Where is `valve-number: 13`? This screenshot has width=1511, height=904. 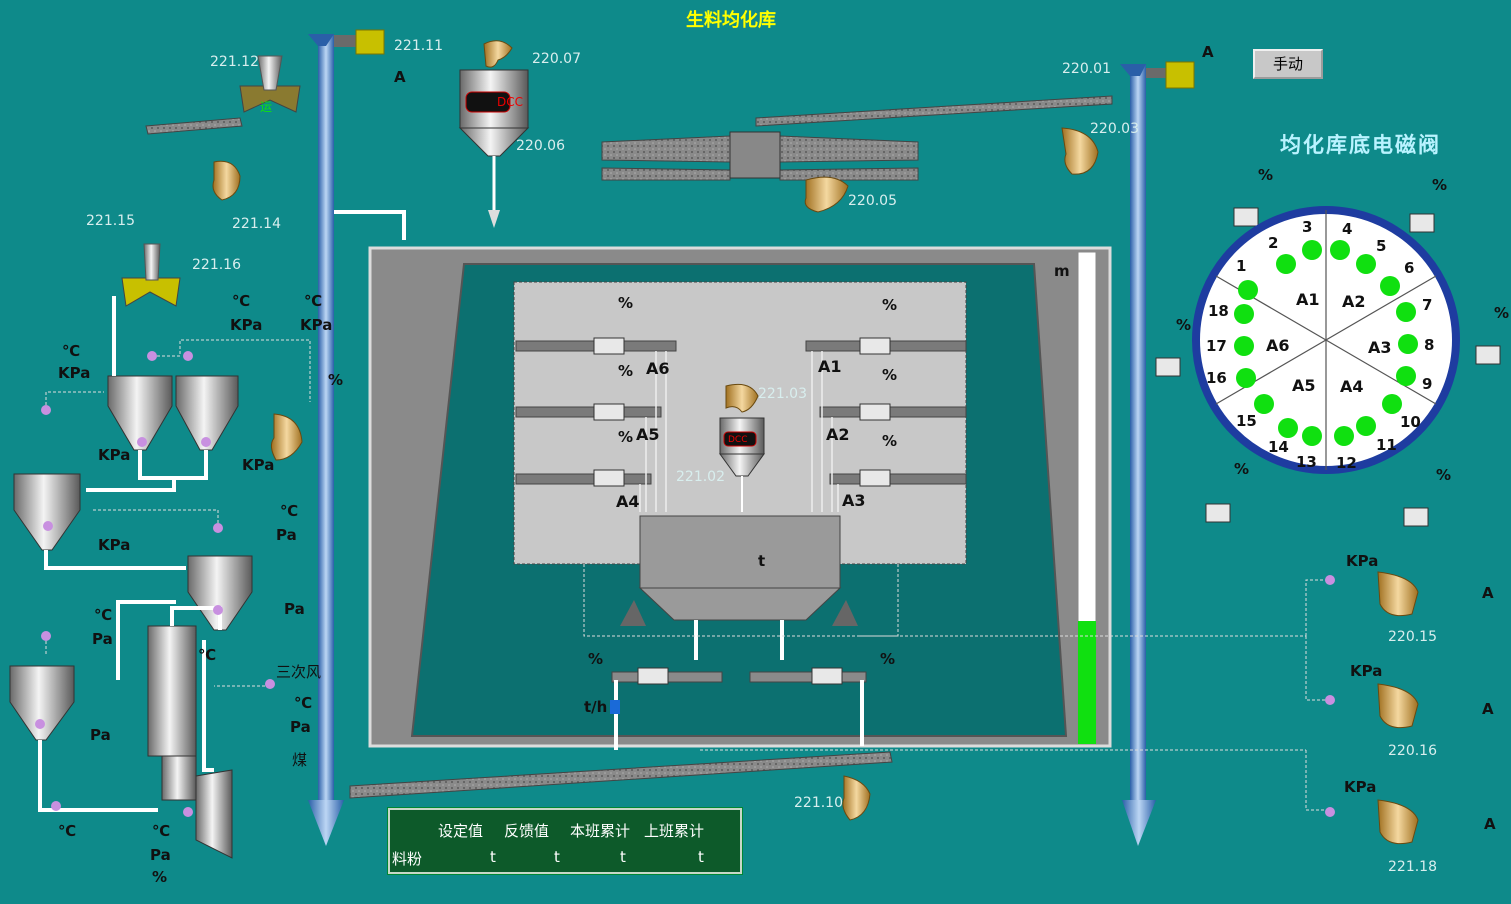 valve-number: 13 is located at coordinates (1306, 462).